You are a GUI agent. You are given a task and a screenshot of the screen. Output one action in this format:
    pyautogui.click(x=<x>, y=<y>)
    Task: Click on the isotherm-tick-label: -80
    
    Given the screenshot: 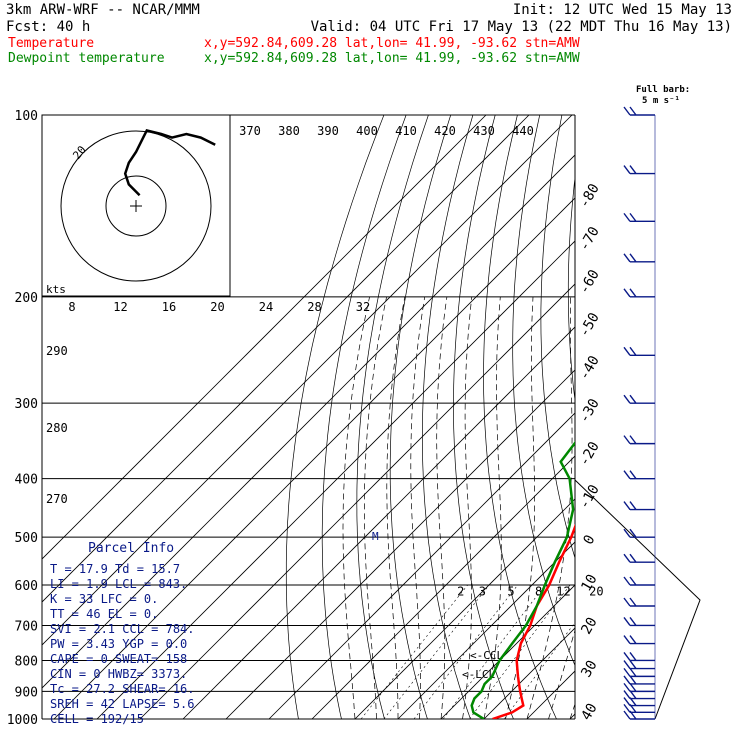 What is the action you would take?
    pyautogui.click(x=589, y=196)
    